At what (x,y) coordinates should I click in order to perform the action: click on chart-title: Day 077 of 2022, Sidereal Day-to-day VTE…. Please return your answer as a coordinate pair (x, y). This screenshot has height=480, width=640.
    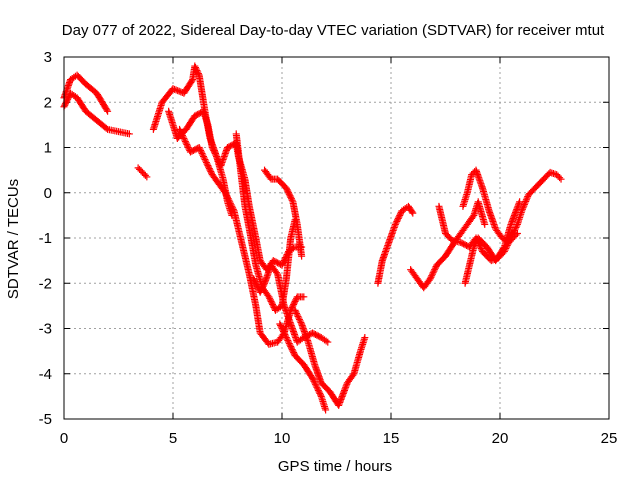
    Looking at the image, I should click on (333, 30).